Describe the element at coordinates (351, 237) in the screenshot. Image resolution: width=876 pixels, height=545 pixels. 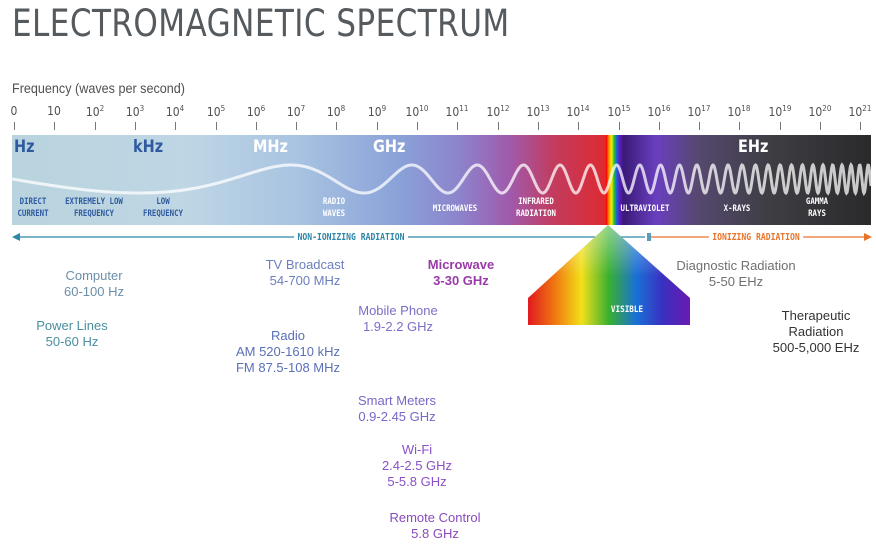
I see `non-ionizing-label: NON-IONIZING RADIATION` at that location.